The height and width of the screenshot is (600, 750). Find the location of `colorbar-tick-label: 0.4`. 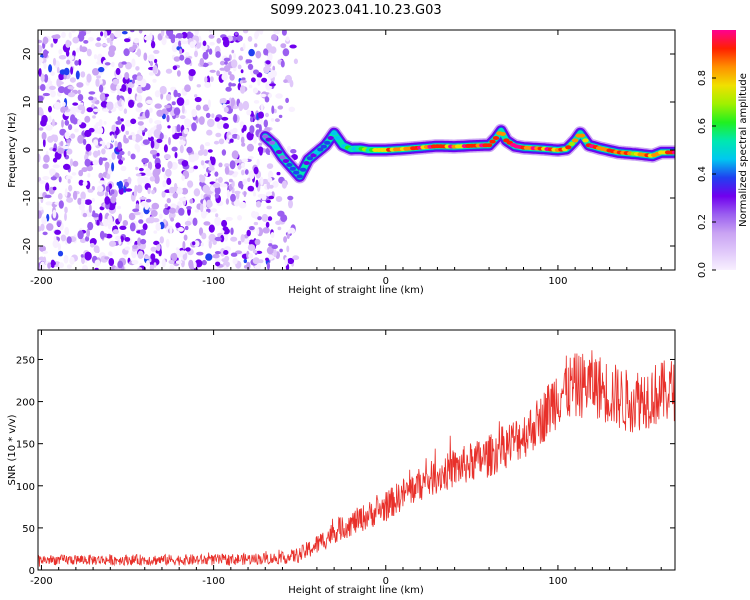

colorbar-tick-label: 0.4 is located at coordinates (702, 174).